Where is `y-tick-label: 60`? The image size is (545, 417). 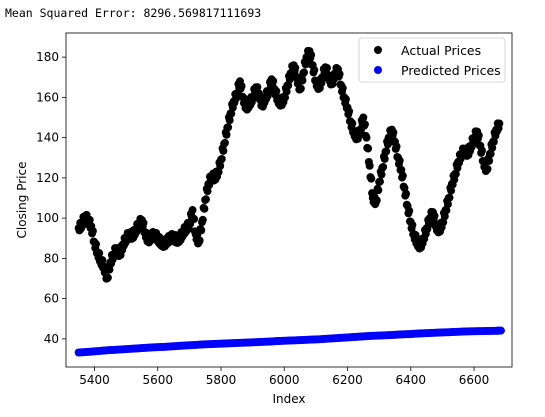 y-tick-label: 60 is located at coordinates (51, 299).